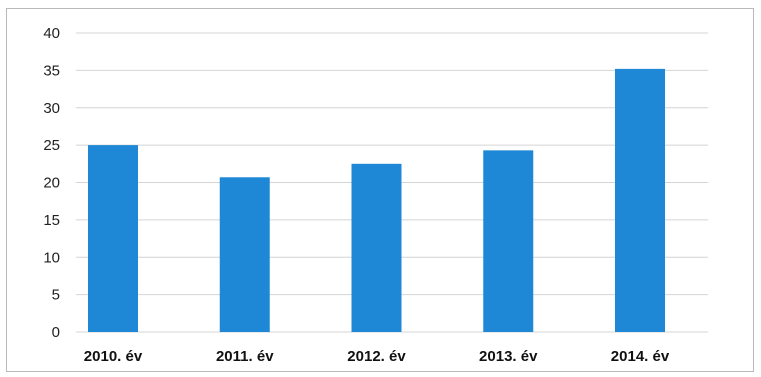 The width and height of the screenshot is (761, 377). I want to click on y-tick-label: 20, so click(51, 183).